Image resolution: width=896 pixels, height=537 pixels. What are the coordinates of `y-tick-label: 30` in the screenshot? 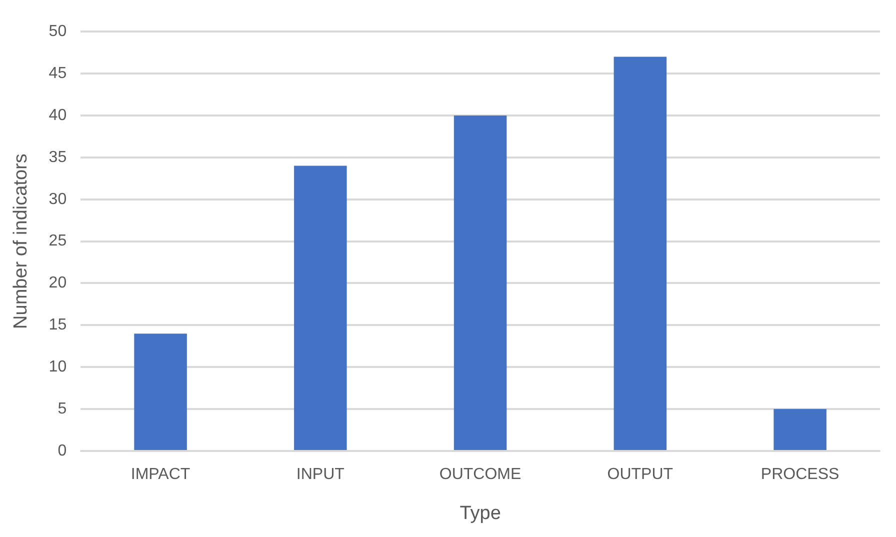 It's located at (57, 199).